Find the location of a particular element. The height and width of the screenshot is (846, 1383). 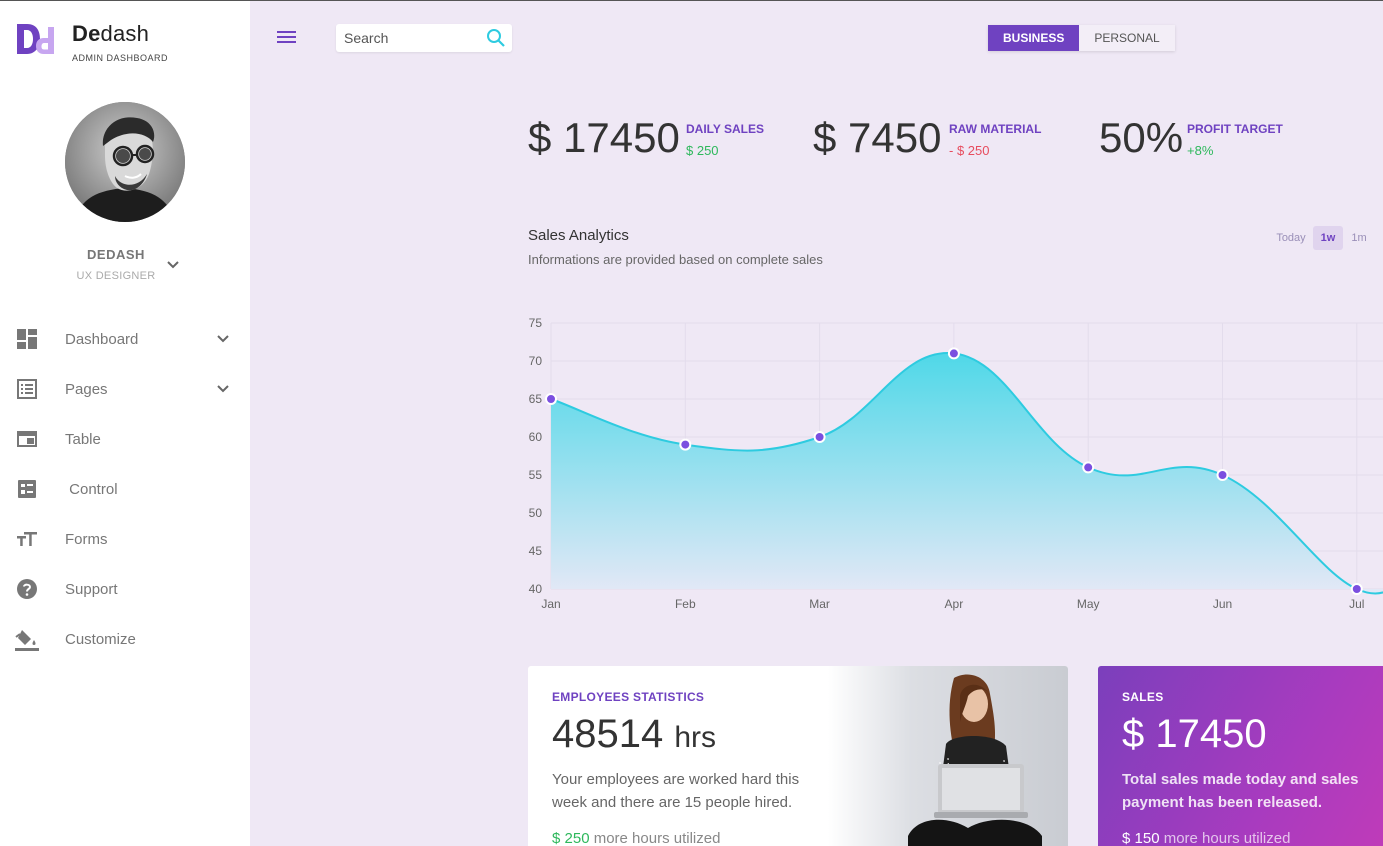

control-icon is located at coordinates (27, 489).